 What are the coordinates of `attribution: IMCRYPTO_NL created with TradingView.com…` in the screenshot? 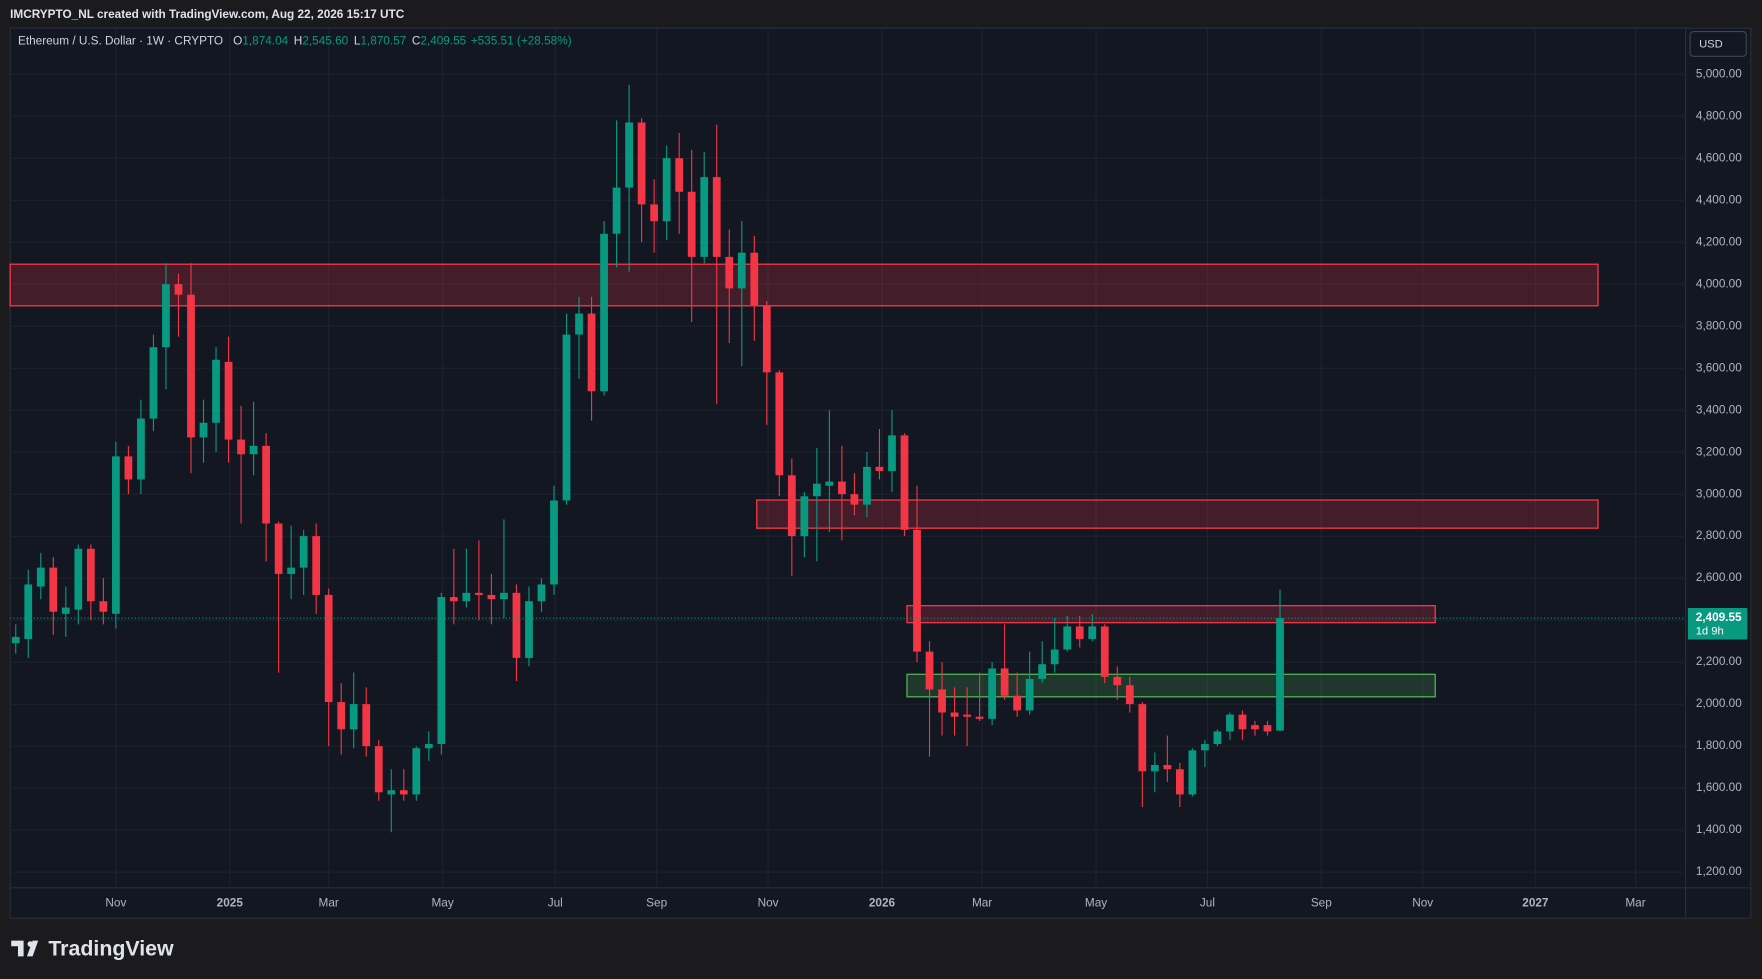 It's located at (207, 14).